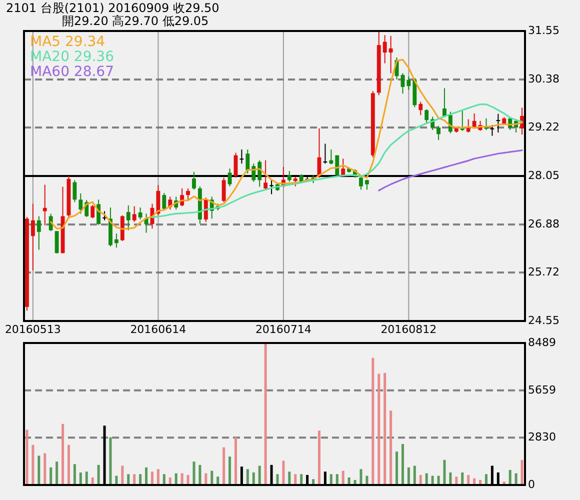 The width and height of the screenshot is (580, 500). I want to click on y-tick-label: 24.55, so click(544, 321).